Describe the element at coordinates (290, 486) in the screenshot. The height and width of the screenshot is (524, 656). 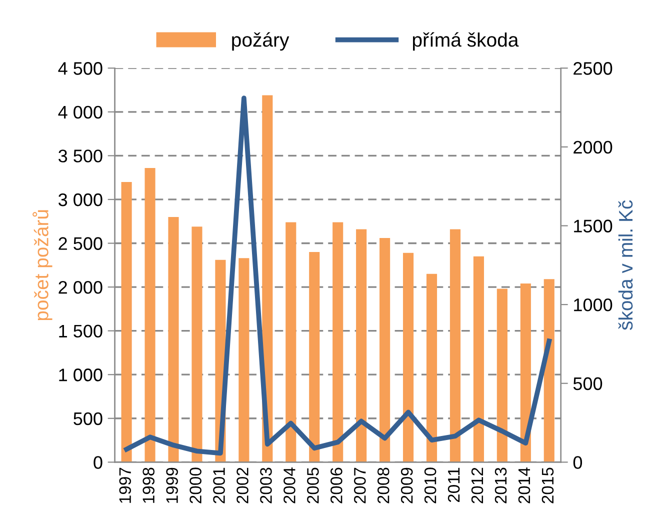
I see `x-tick-label: 2004` at that location.